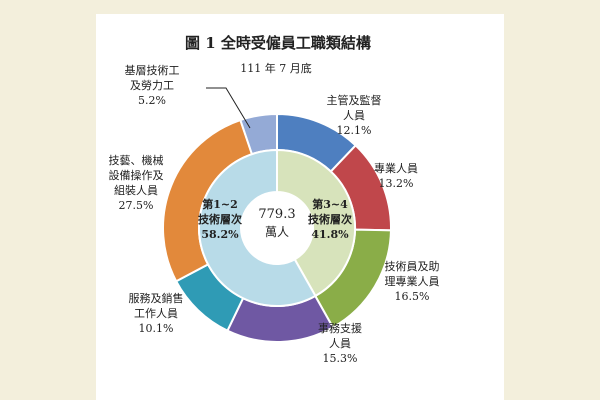  I want to click on outer-label-4: 事務支援人員 15.3%, so click(340, 343).